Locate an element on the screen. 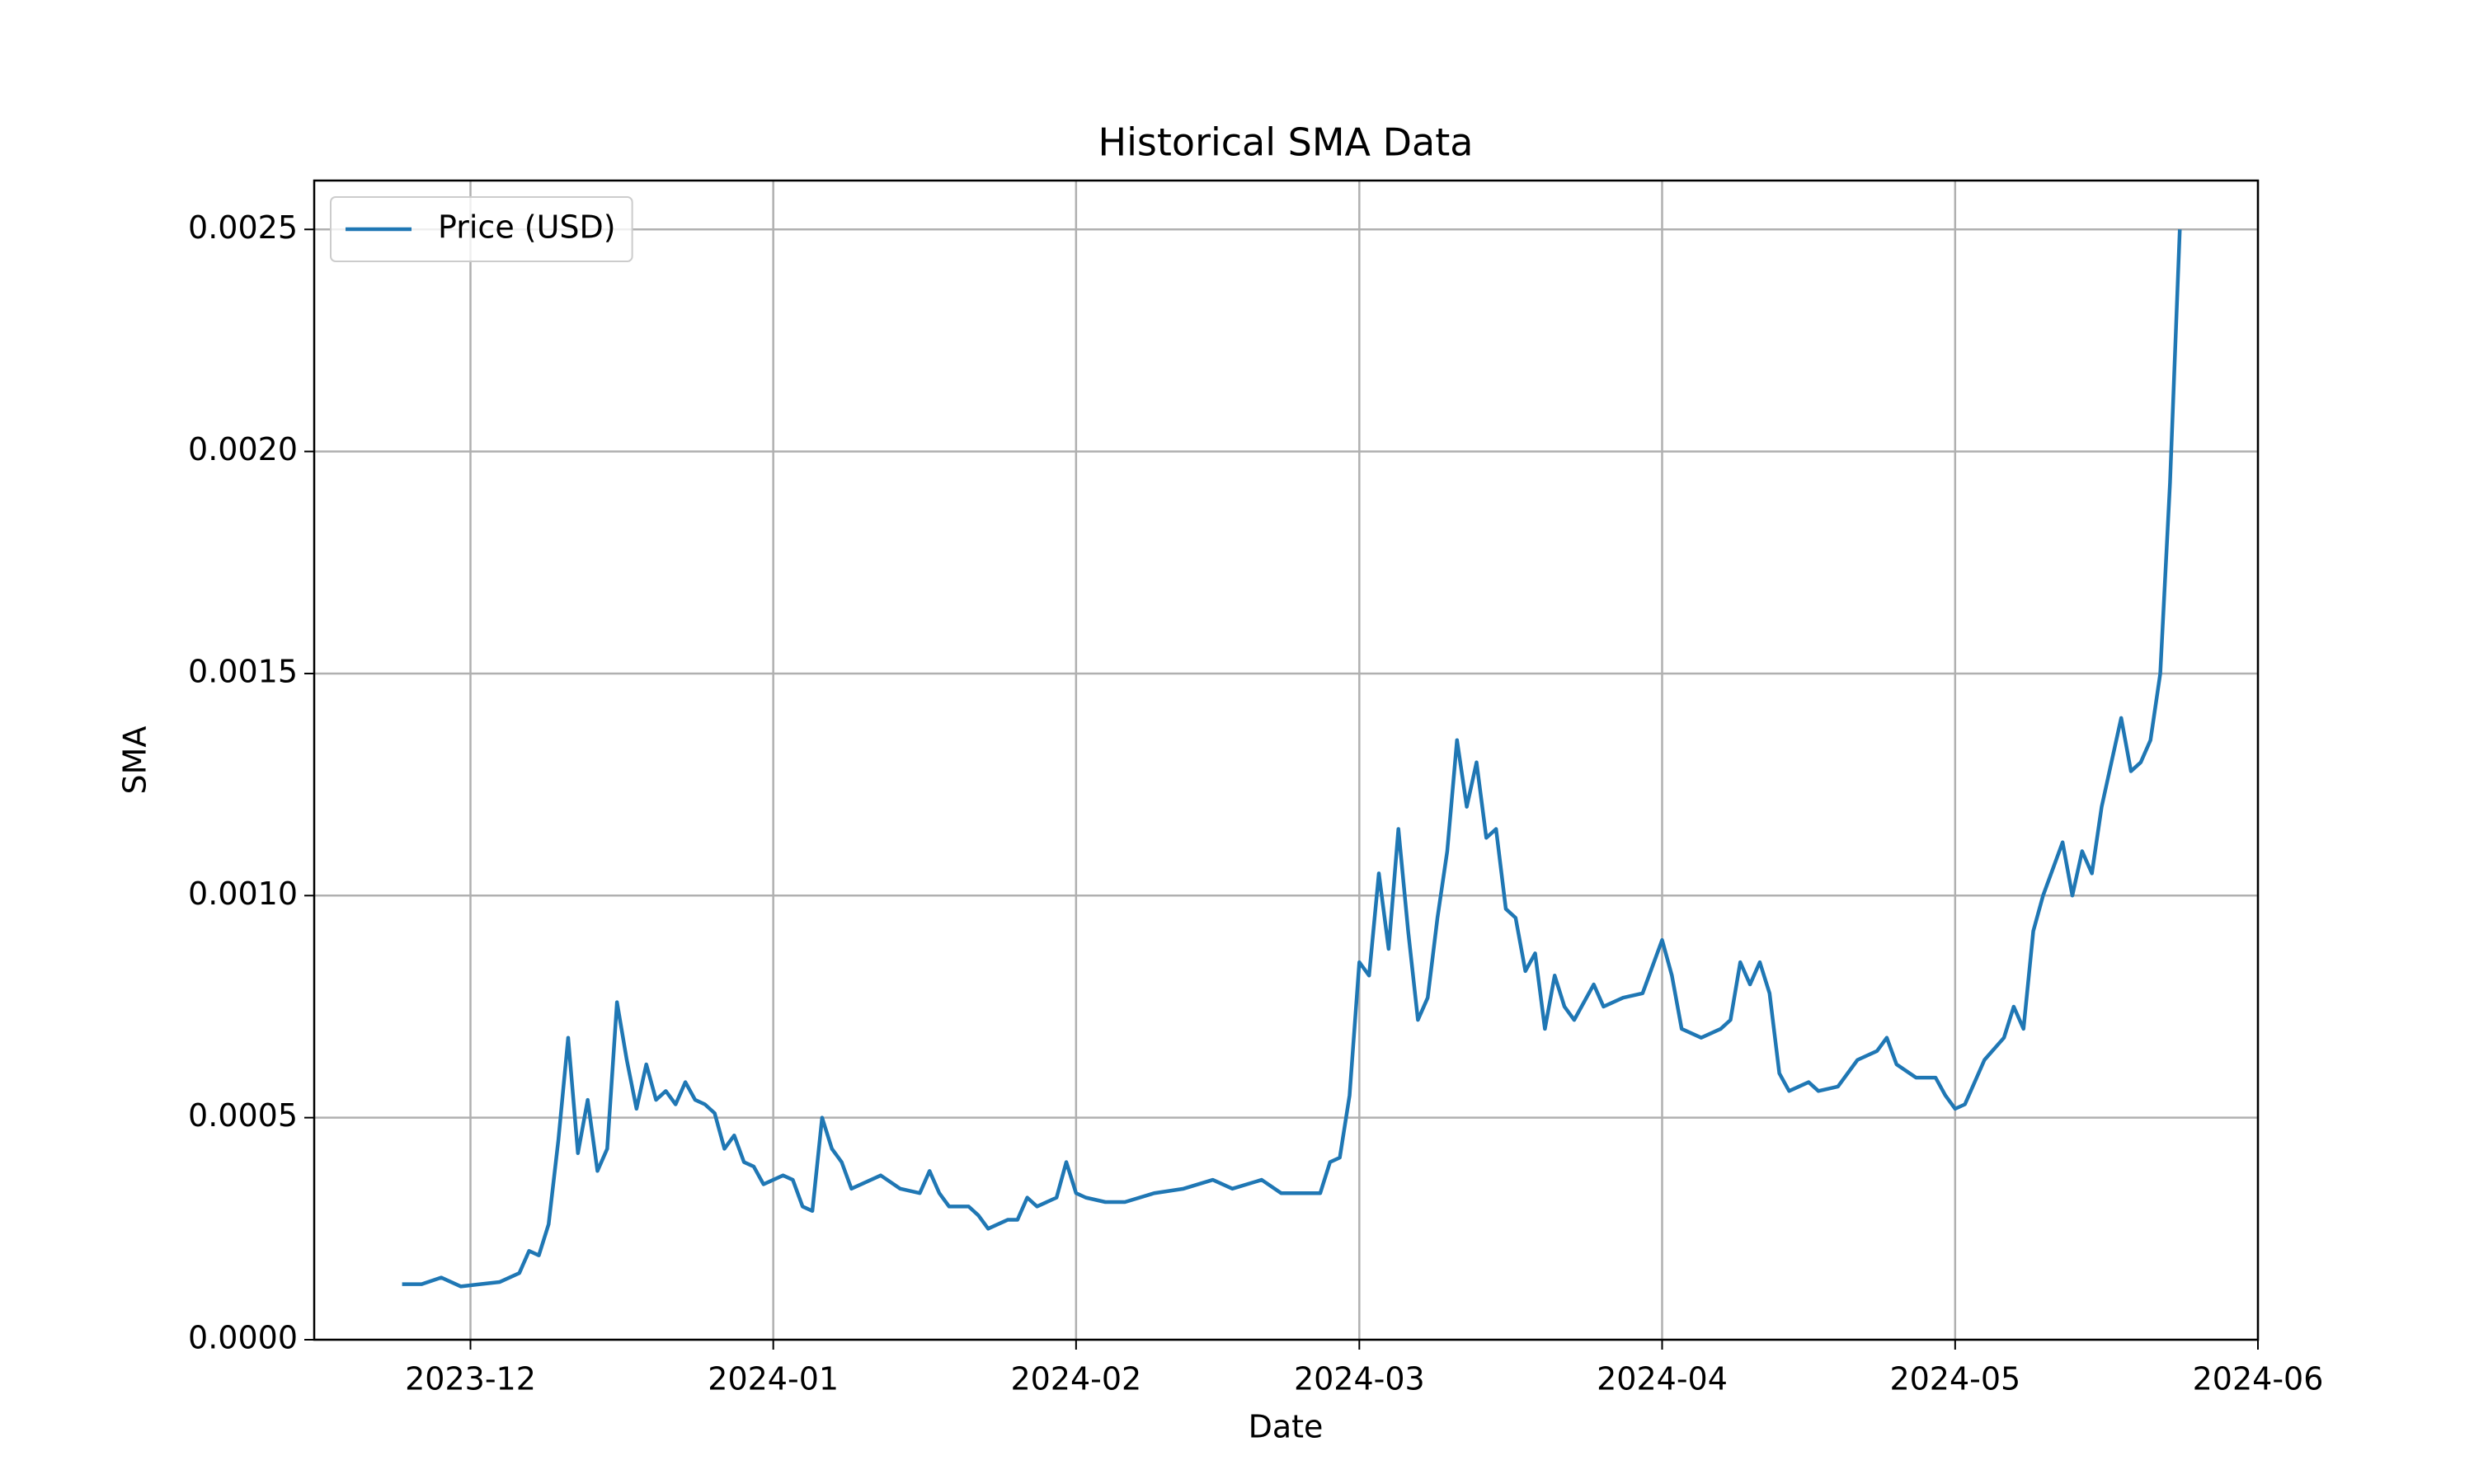 This screenshot has width=2474, height=1484. y-tick-label: 0.0005 is located at coordinates (243, 1115).